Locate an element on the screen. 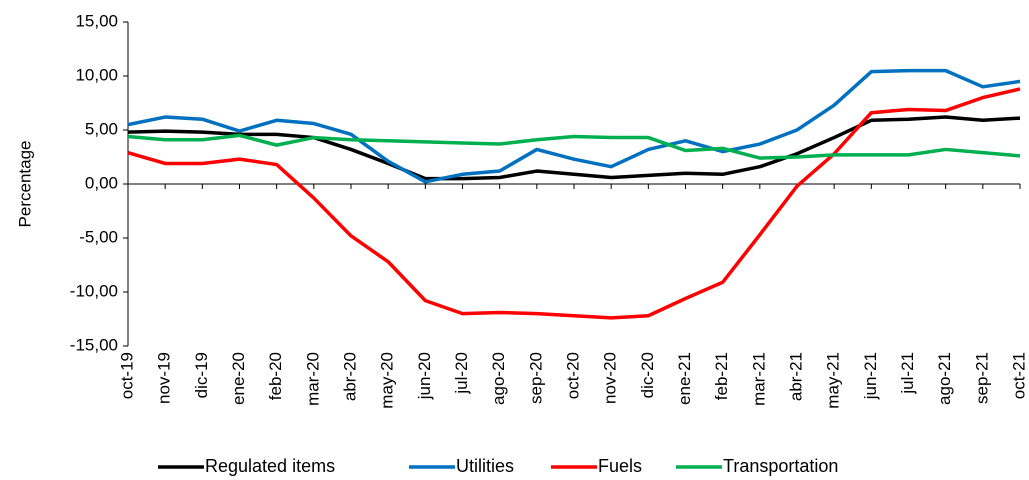 Image resolution: width=1029 pixels, height=480 pixels. x-tick-label: ene-21 is located at coordinates (684, 378).